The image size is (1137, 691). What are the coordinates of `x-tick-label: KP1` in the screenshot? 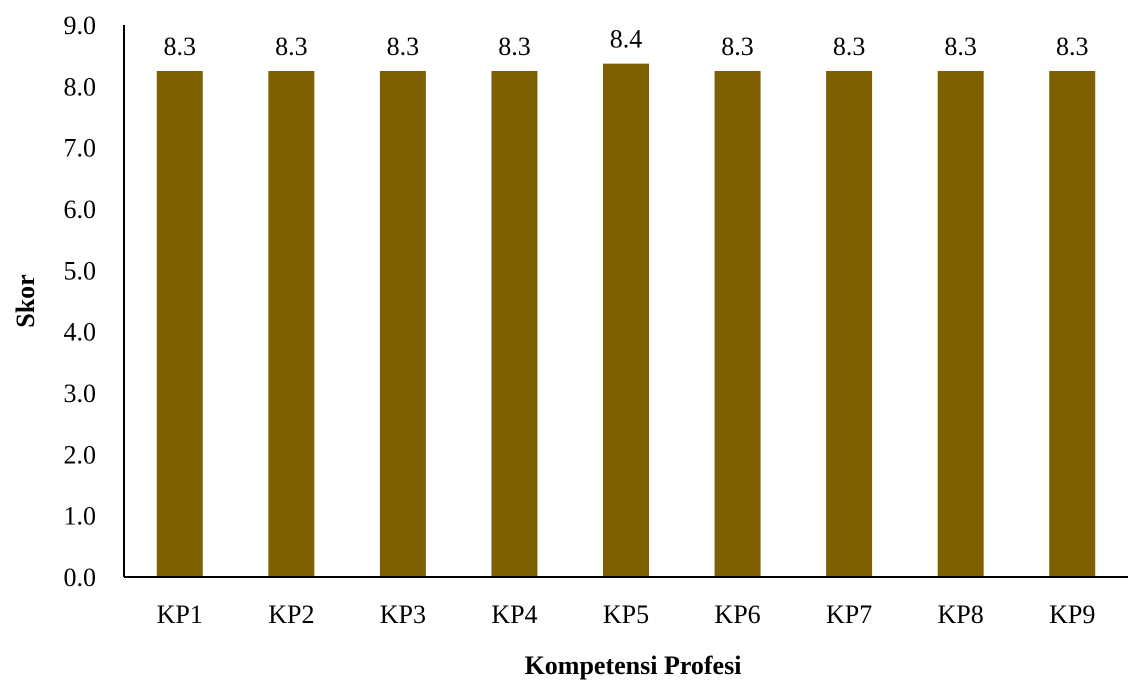 It's located at (180, 614).